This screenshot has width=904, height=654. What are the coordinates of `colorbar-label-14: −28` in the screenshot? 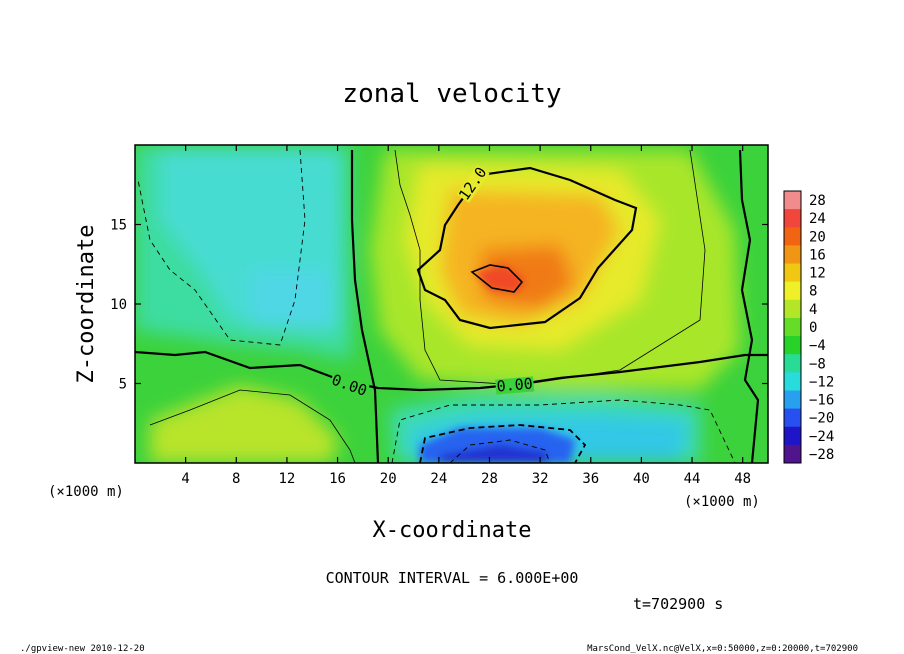 It's located at (821, 455).